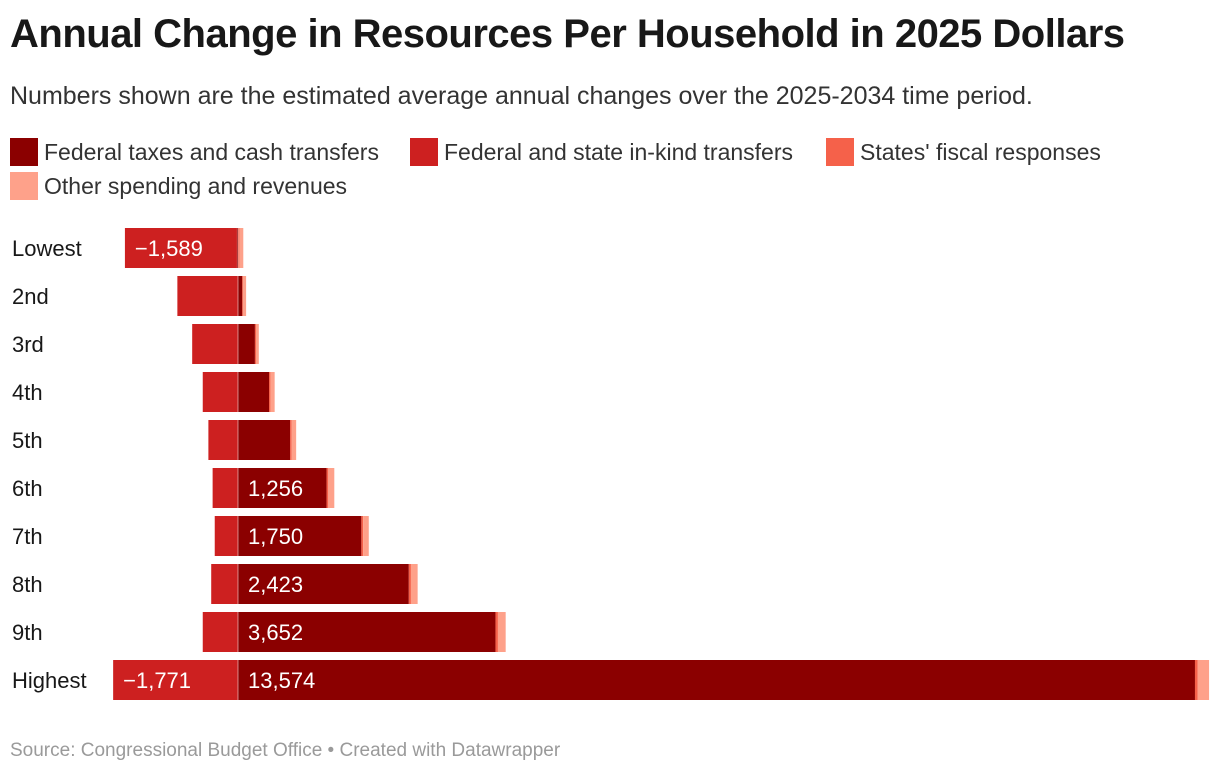 This screenshot has width=1220, height=778. What do you see at coordinates (173, 488) in the screenshot?
I see `bar-row: 6th 1,256` at bounding box center [173, 488].